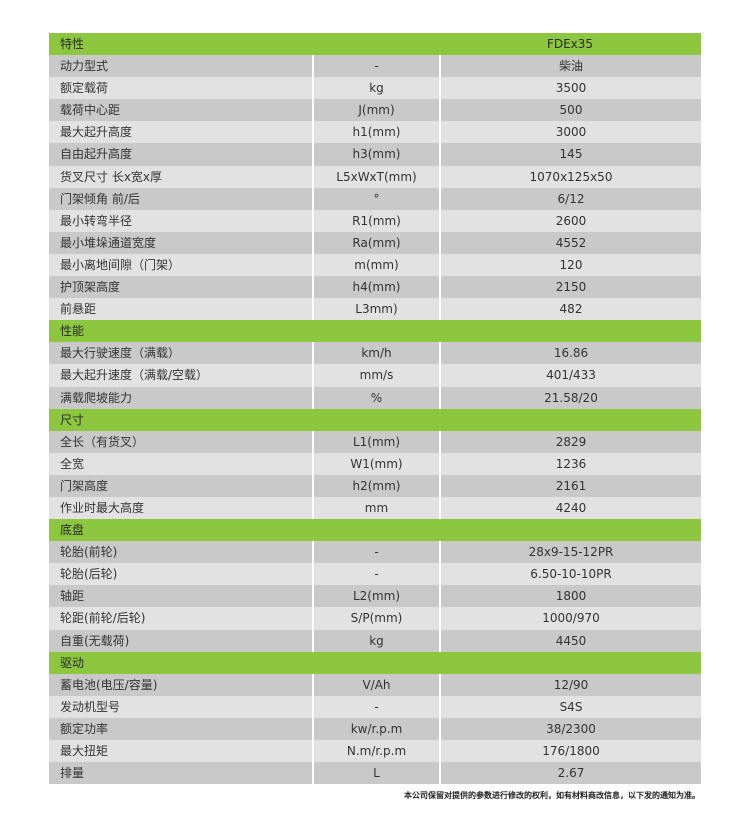  I want to click on param-value: 28x9-15-12PR, so click(571, 552).